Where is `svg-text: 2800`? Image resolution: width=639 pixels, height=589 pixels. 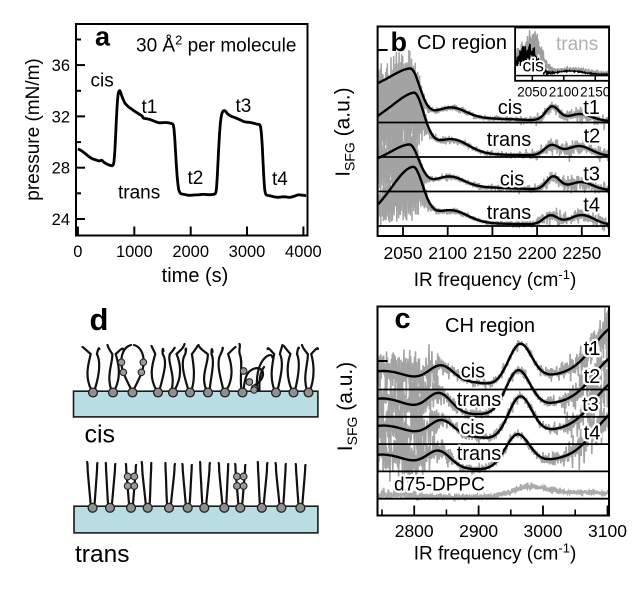 svg-text: 2800 is located at coordinates (414, 531).